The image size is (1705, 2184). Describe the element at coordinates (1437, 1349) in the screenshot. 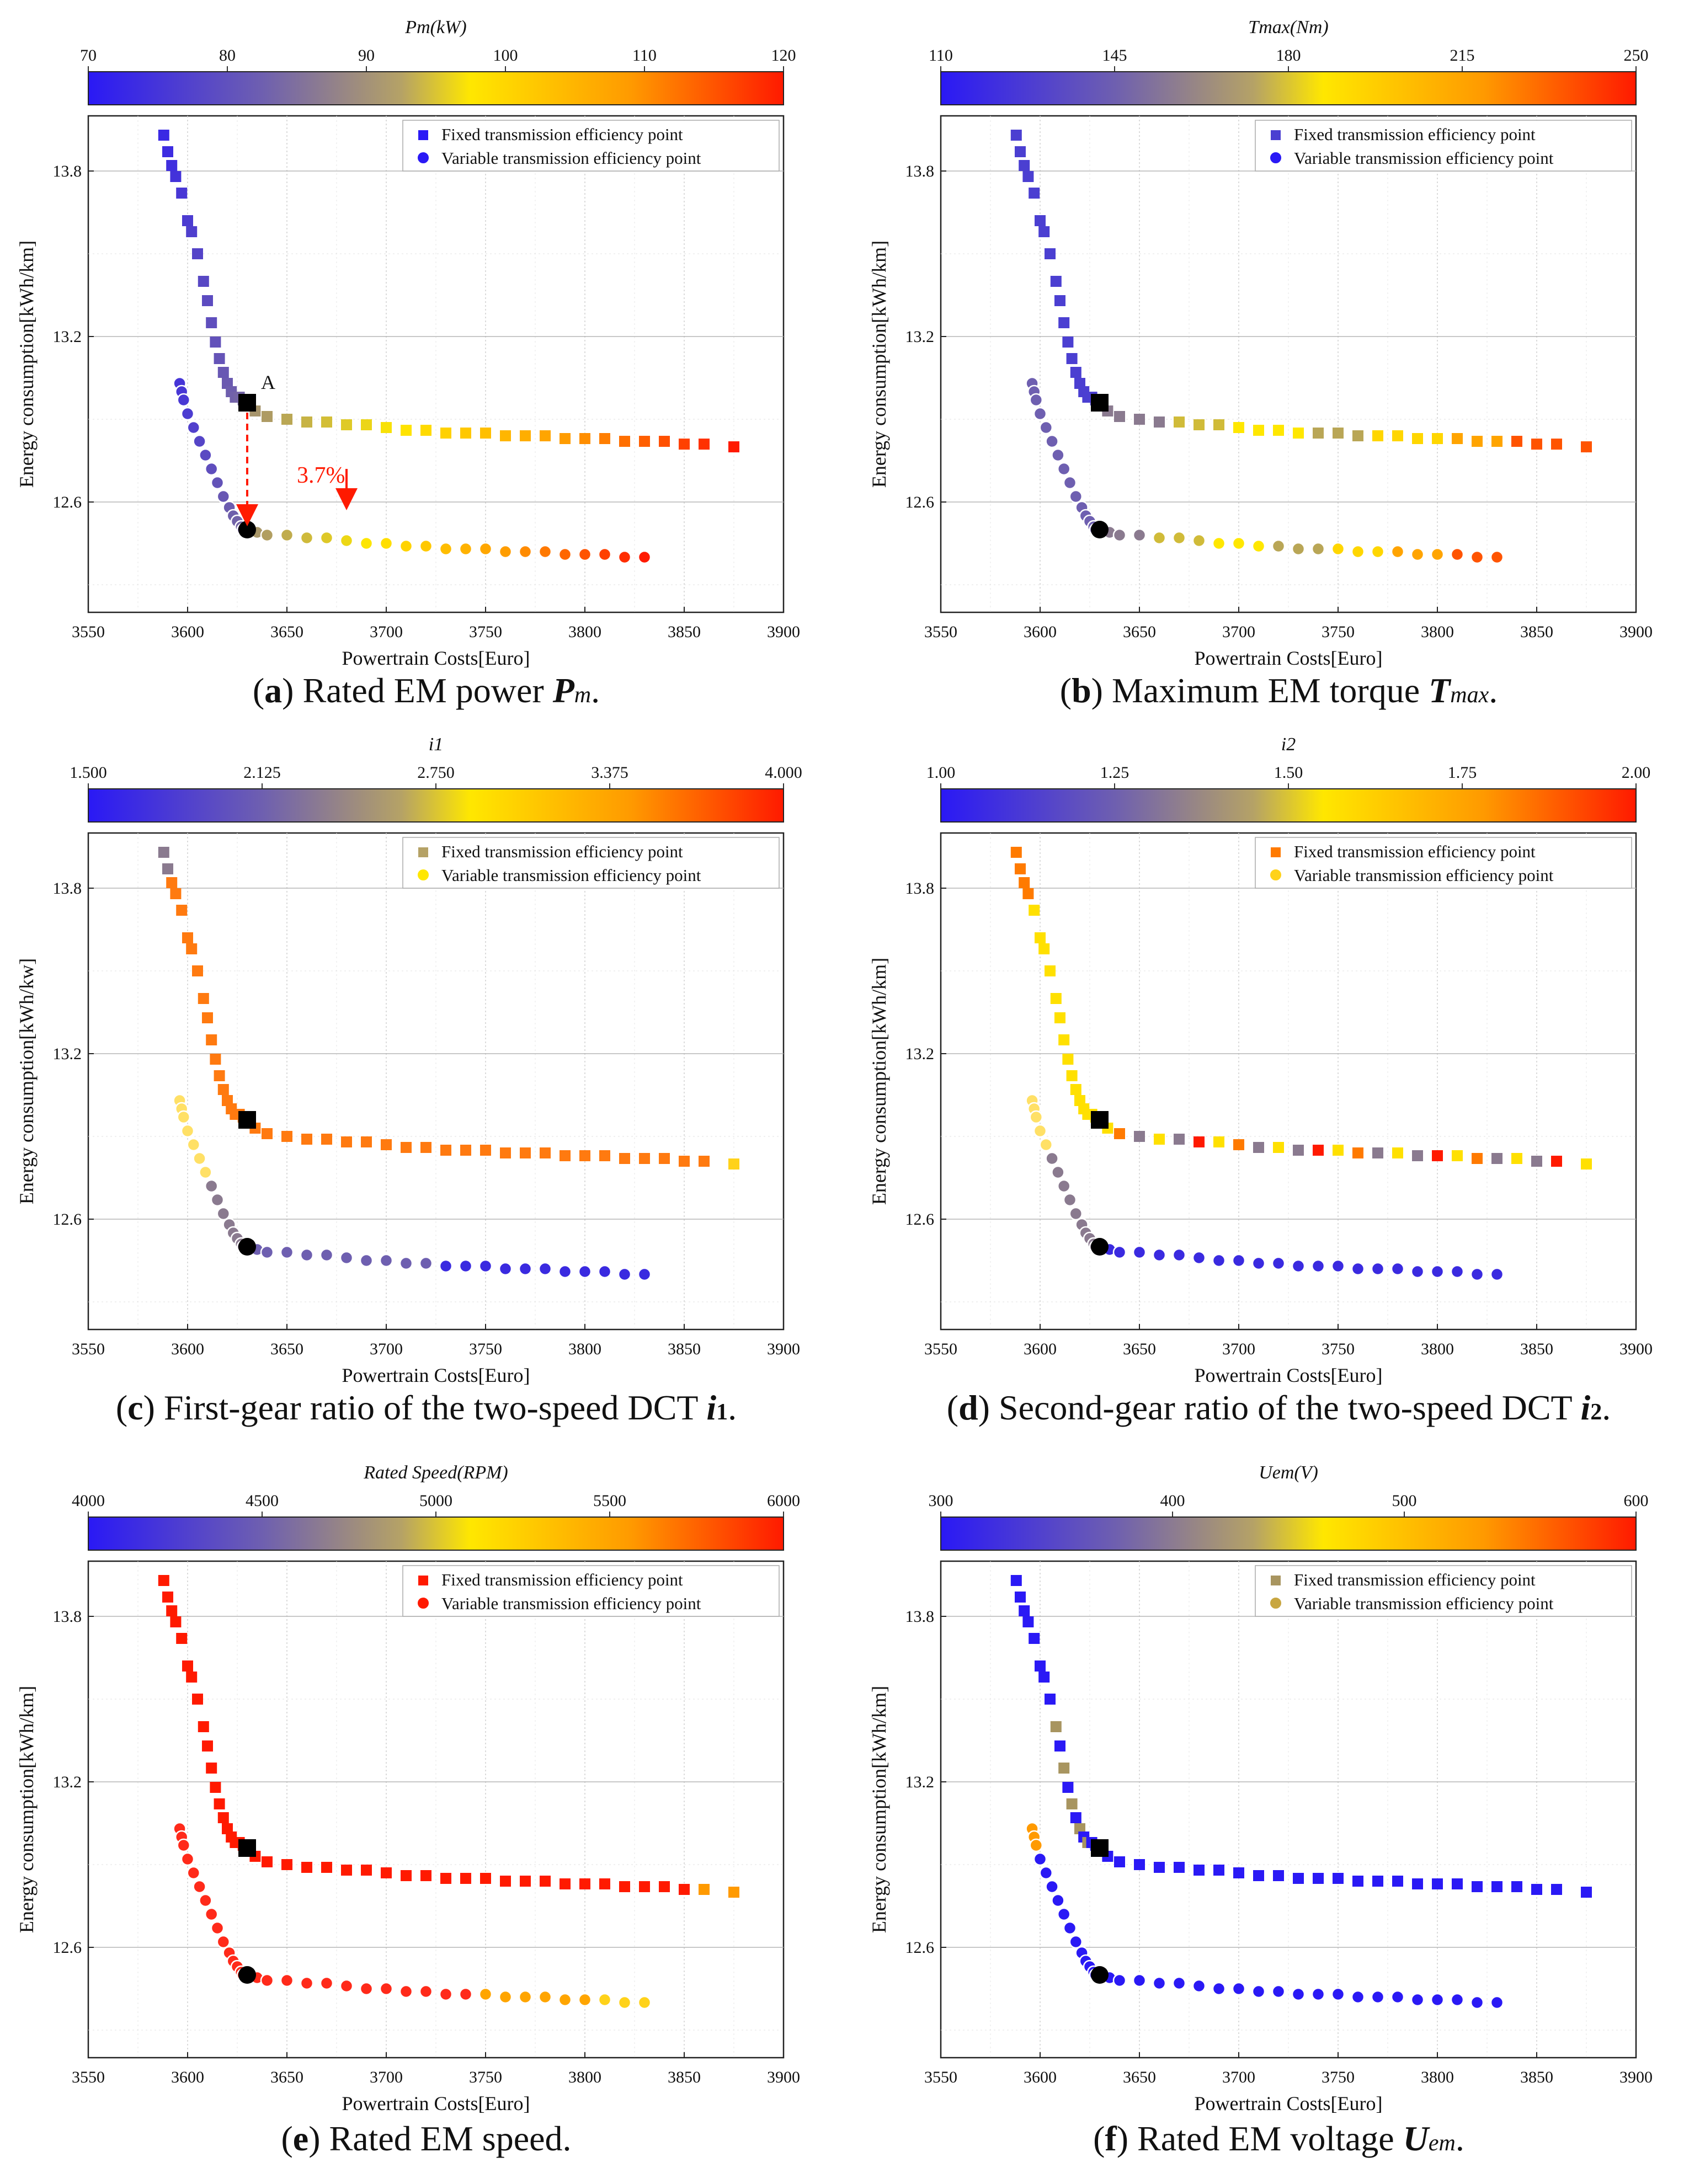

I see `x-tick-label: 3800` at that location.